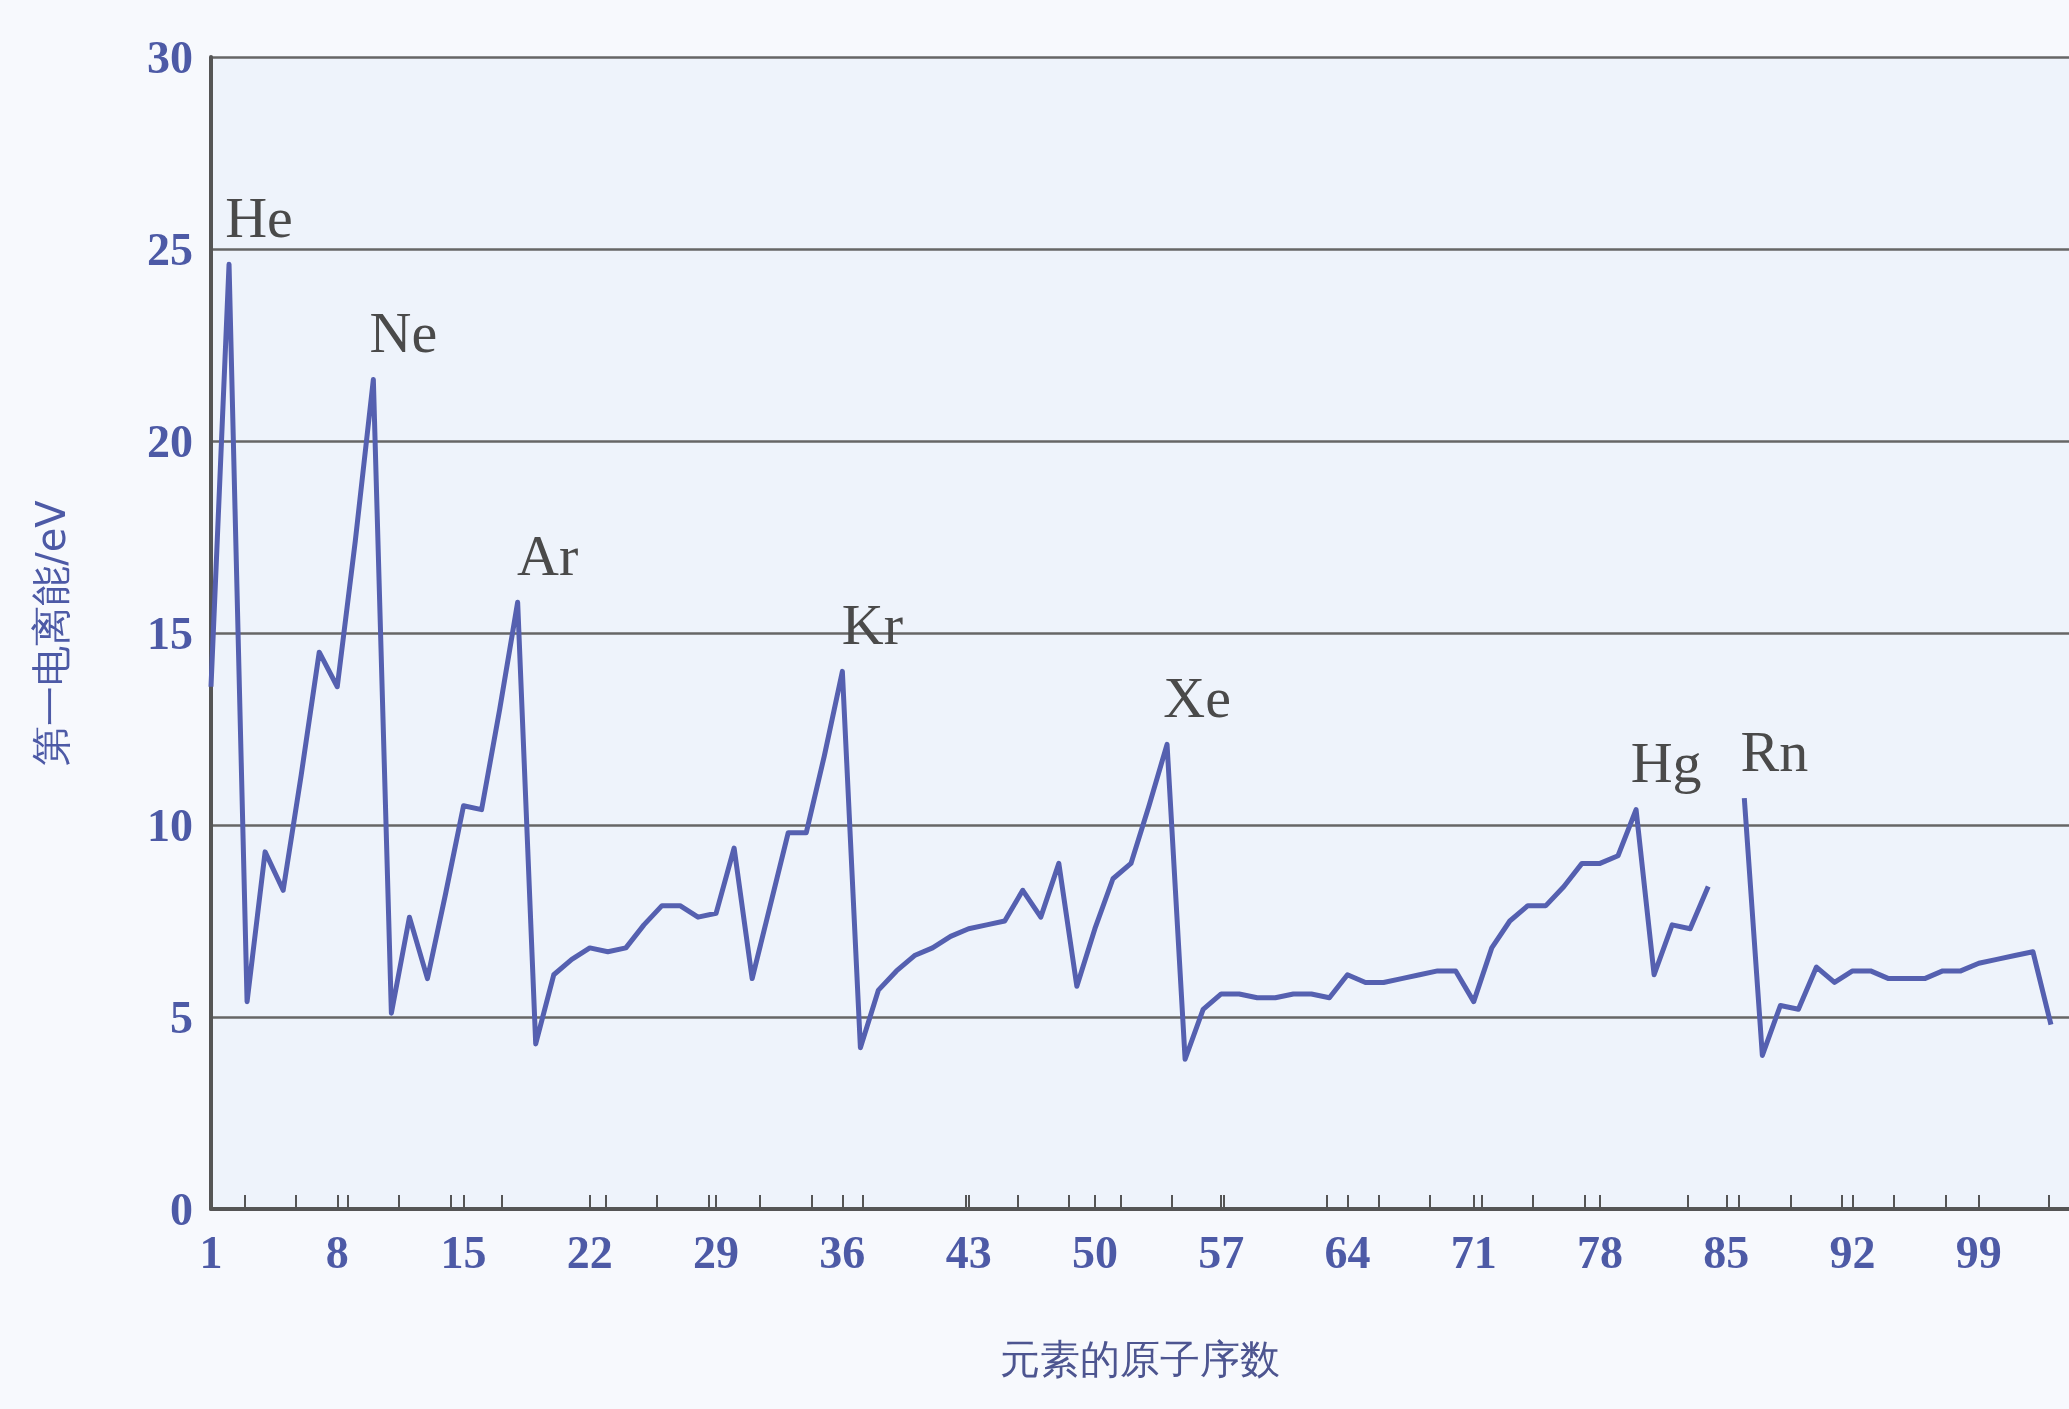 Image resolution: width=2069 pixels, height=1409 pixels. Describe the element at coordinates (51, 632) in the screenshot. I see `y-axis-title: 第一电离能/eV` at that location.